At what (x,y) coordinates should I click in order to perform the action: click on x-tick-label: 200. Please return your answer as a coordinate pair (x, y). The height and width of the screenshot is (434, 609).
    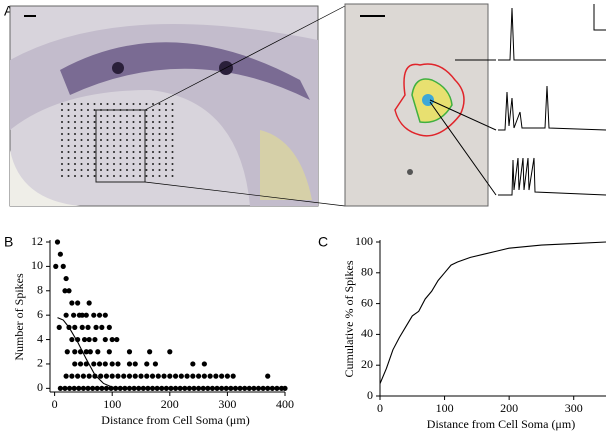
    Looking at the image, I should click on (509, 408).